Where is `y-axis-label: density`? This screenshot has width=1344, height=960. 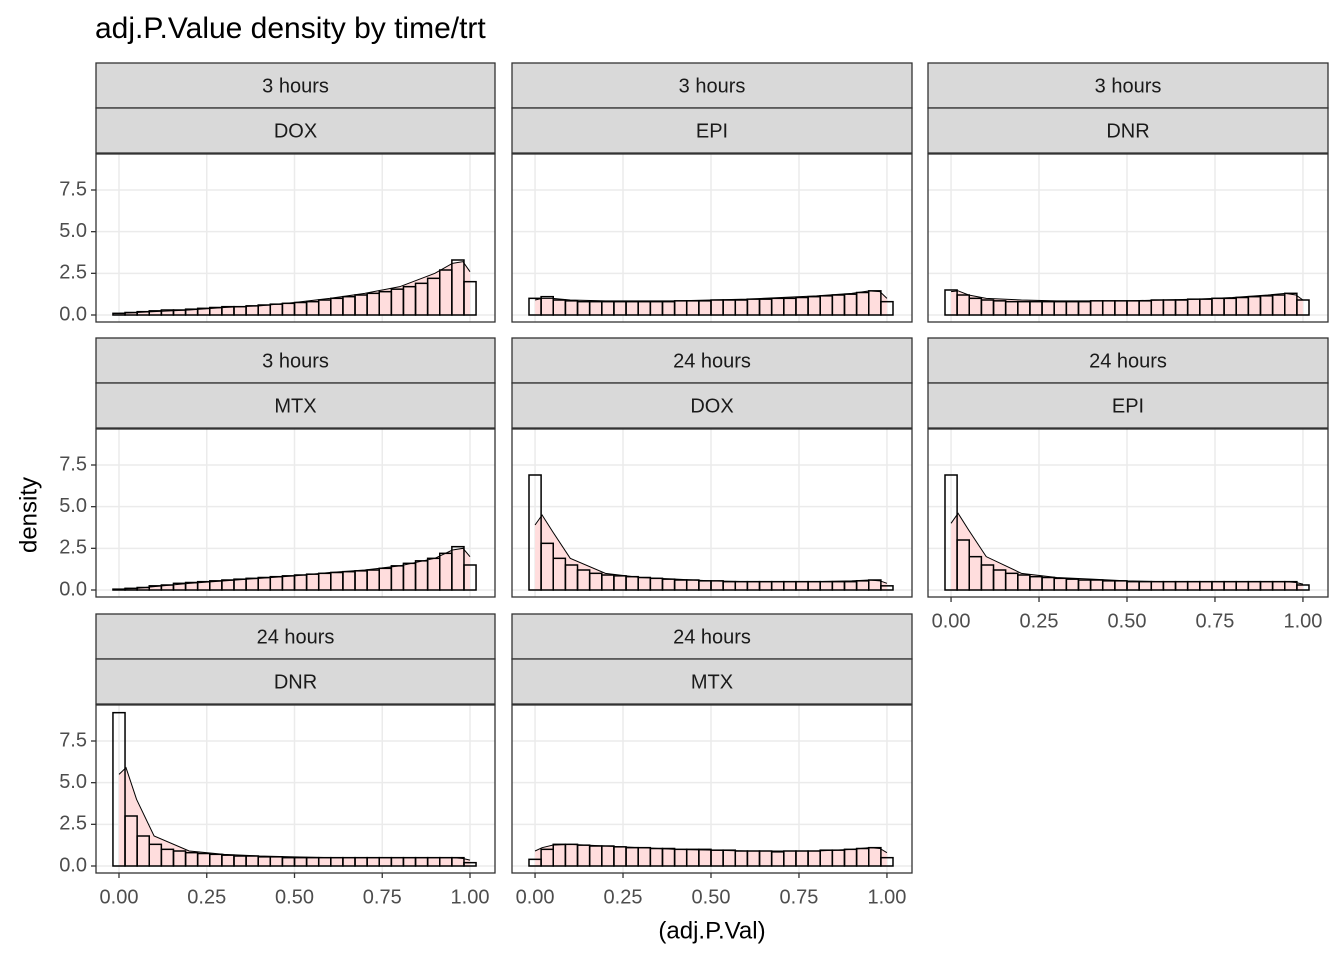 y-axis-label: density is located at coordinates (28, 515).